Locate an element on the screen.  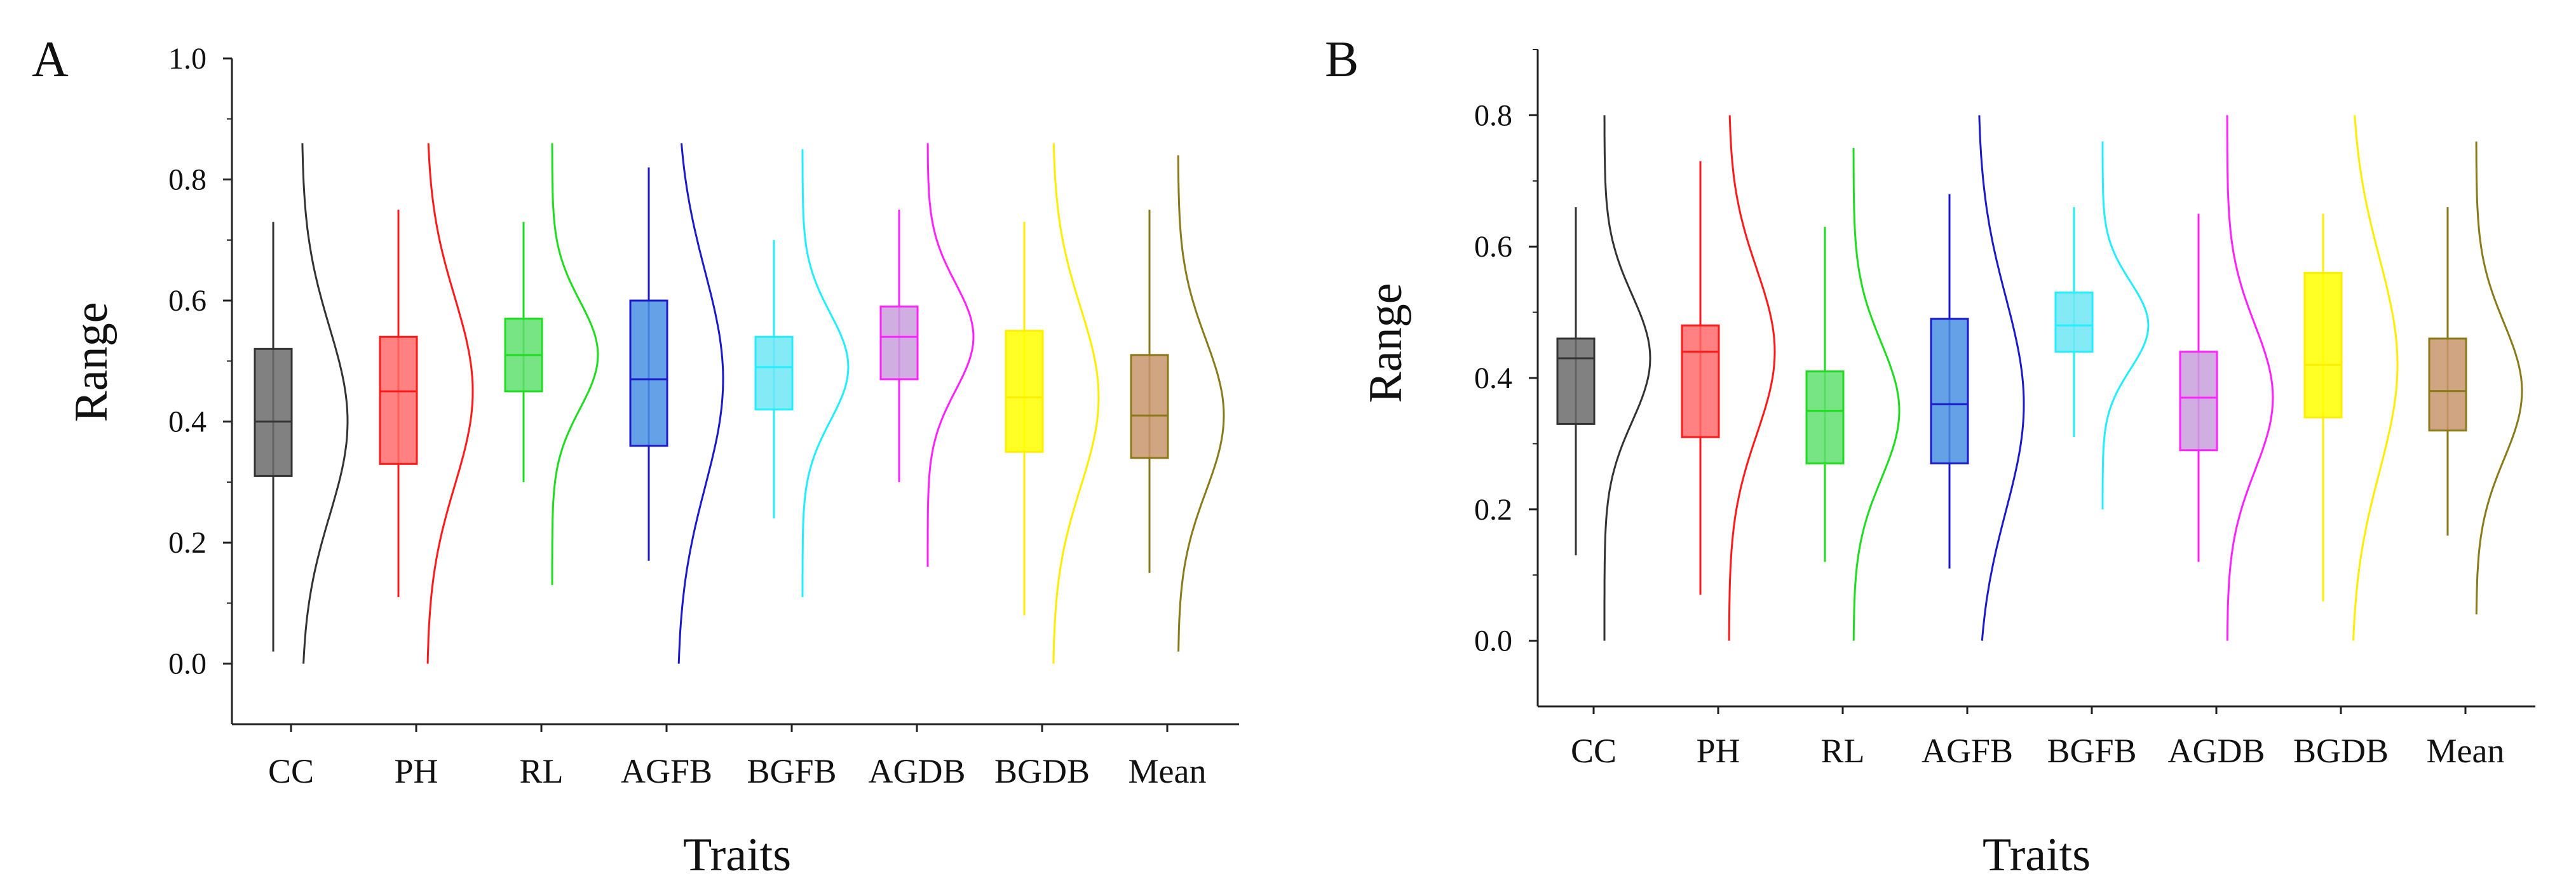
category-label-bgdb-a: BGDB is located at coordinates (1042, 771).